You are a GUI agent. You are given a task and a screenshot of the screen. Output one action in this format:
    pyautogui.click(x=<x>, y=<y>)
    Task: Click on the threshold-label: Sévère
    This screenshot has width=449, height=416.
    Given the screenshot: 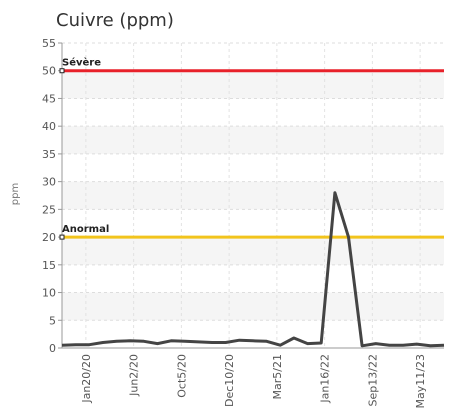 What is the action you would take?
    pyautogui.click(x=81, y=63)
    